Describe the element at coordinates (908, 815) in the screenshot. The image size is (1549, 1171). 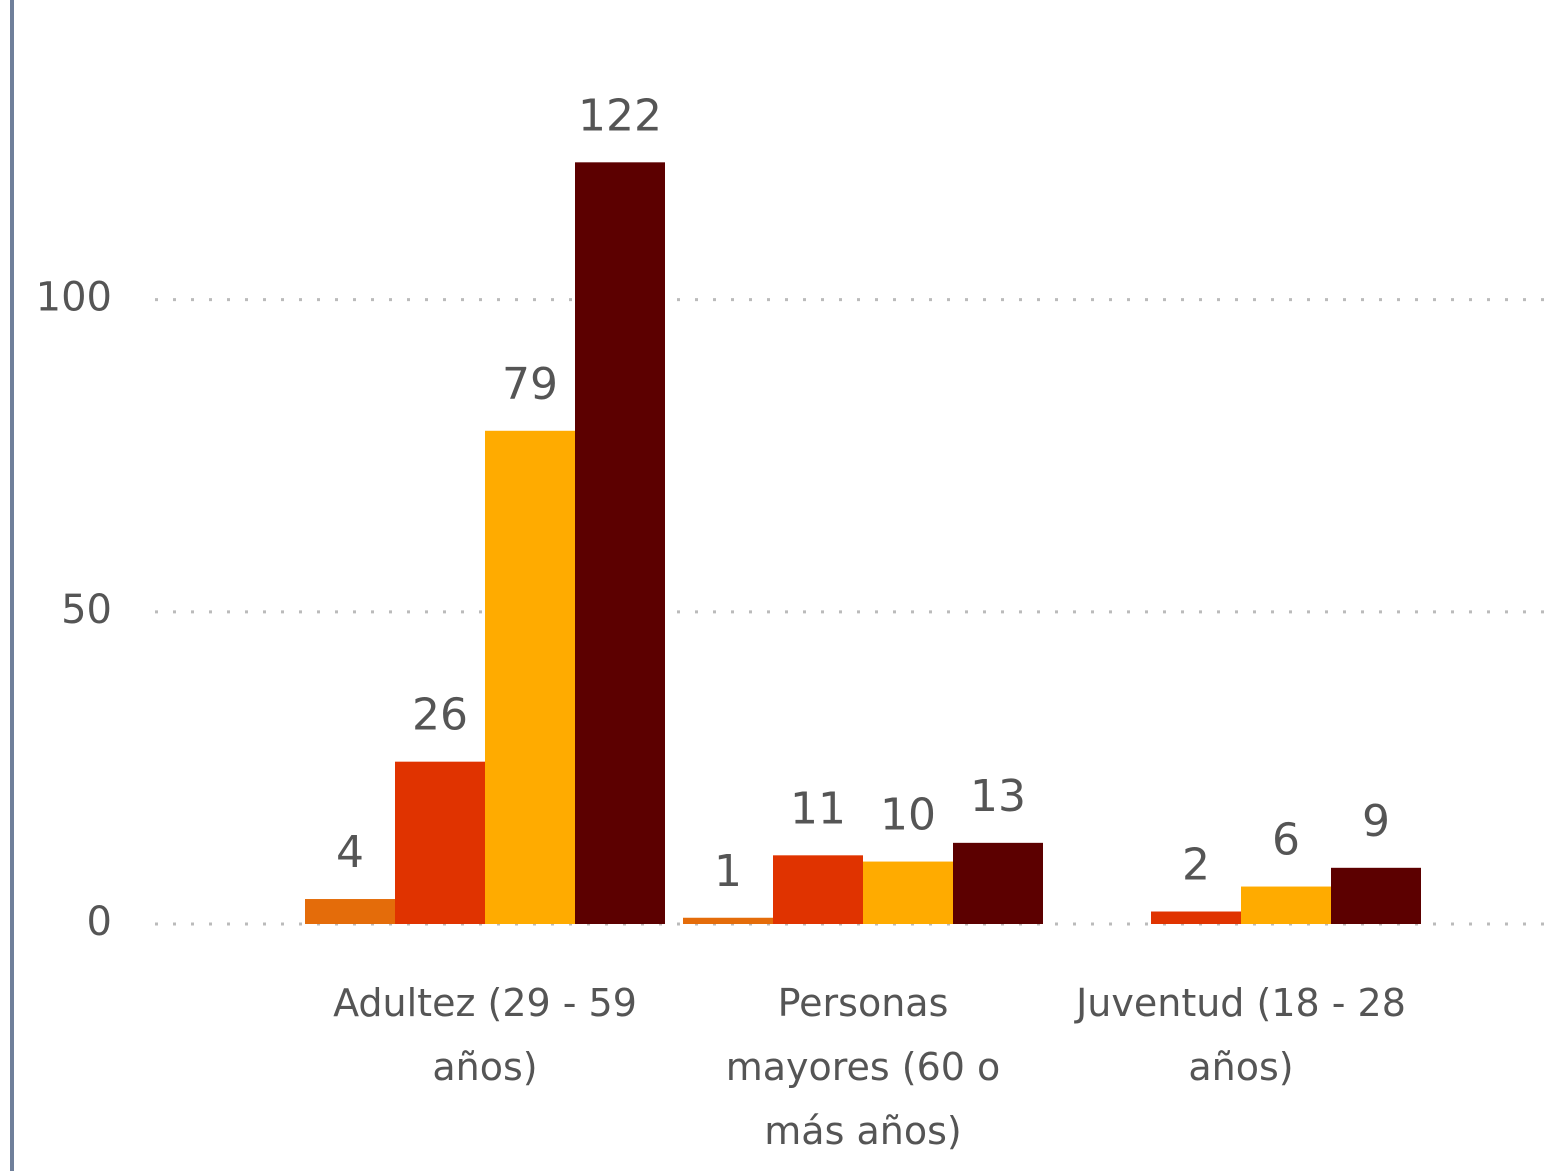
I see `data-label: 10` at that location.